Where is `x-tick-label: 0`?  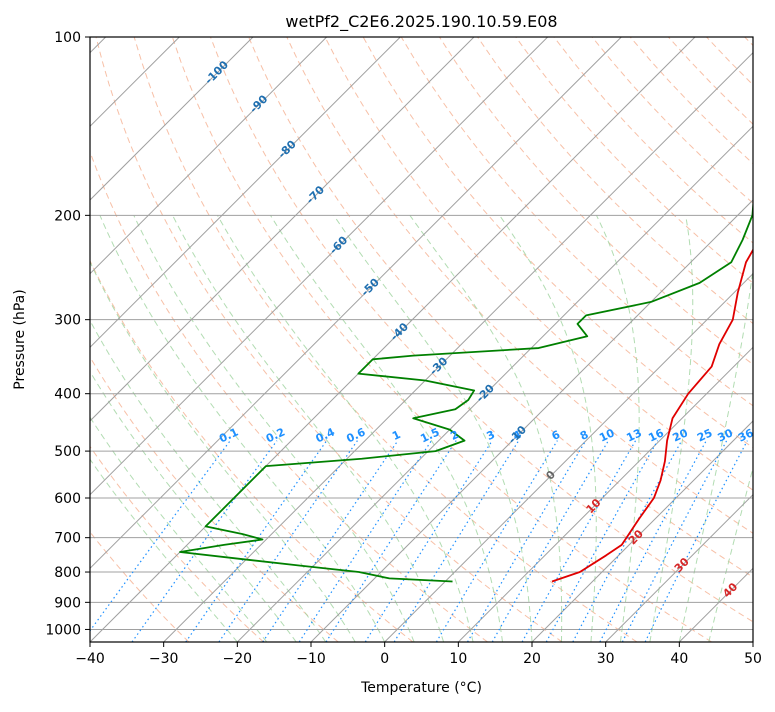
x-tick-label: 0 is located at coordinates (384, 659).